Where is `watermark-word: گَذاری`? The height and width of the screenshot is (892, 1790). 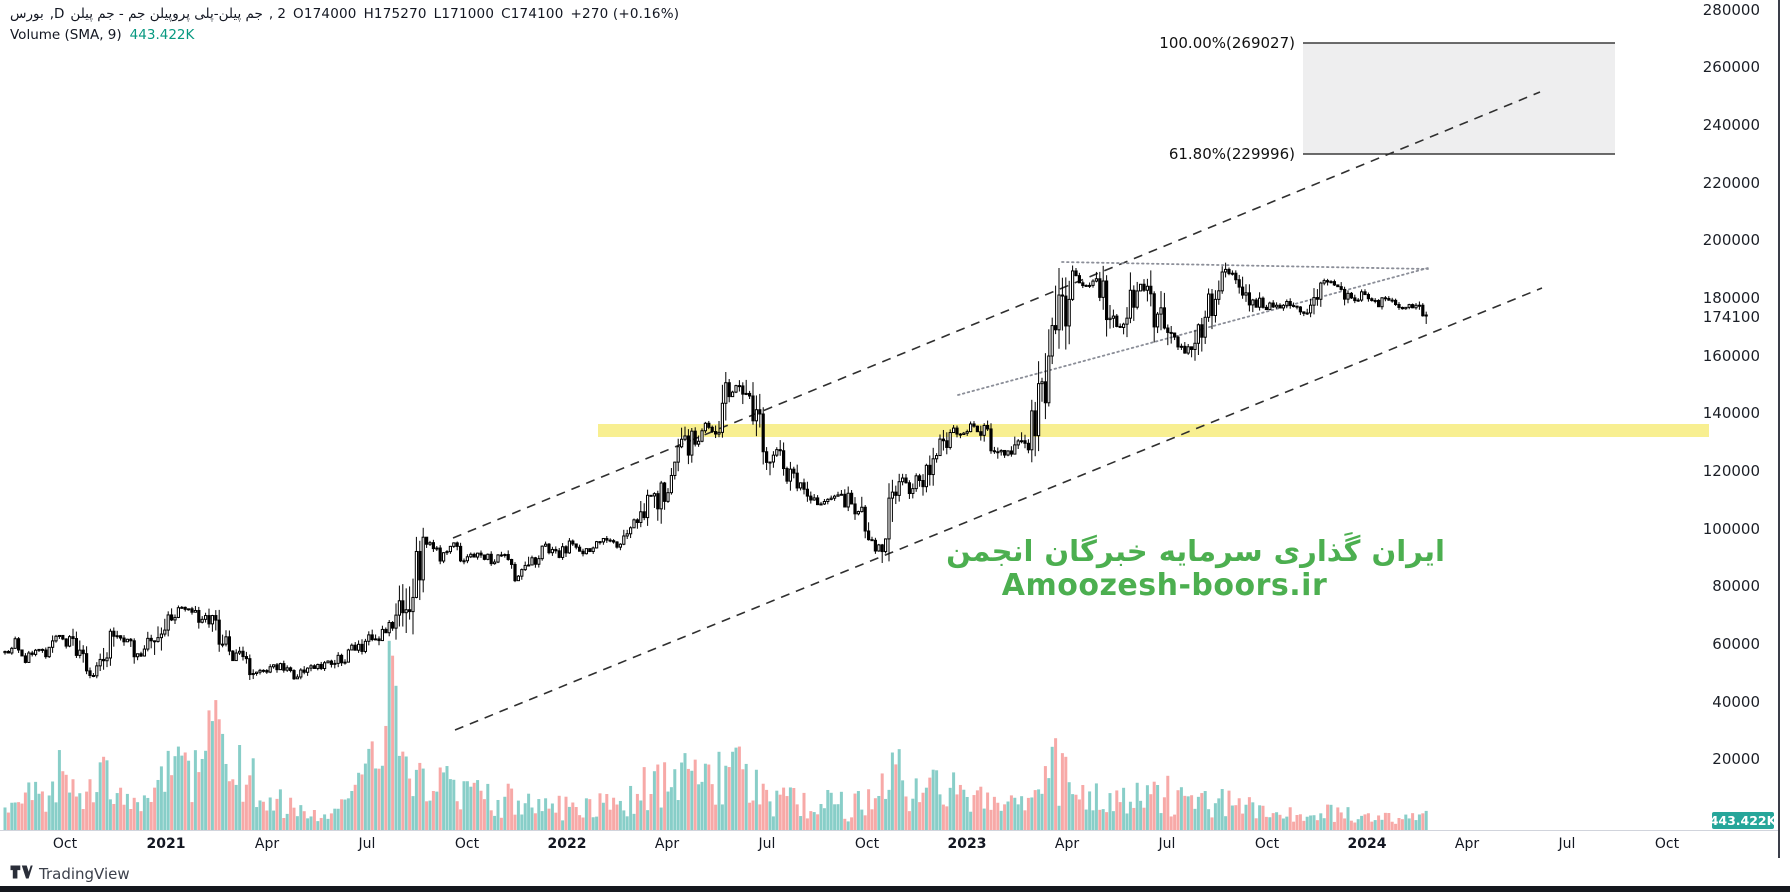
watermark-word: گَذاری is located at coordinates (1317, 551).